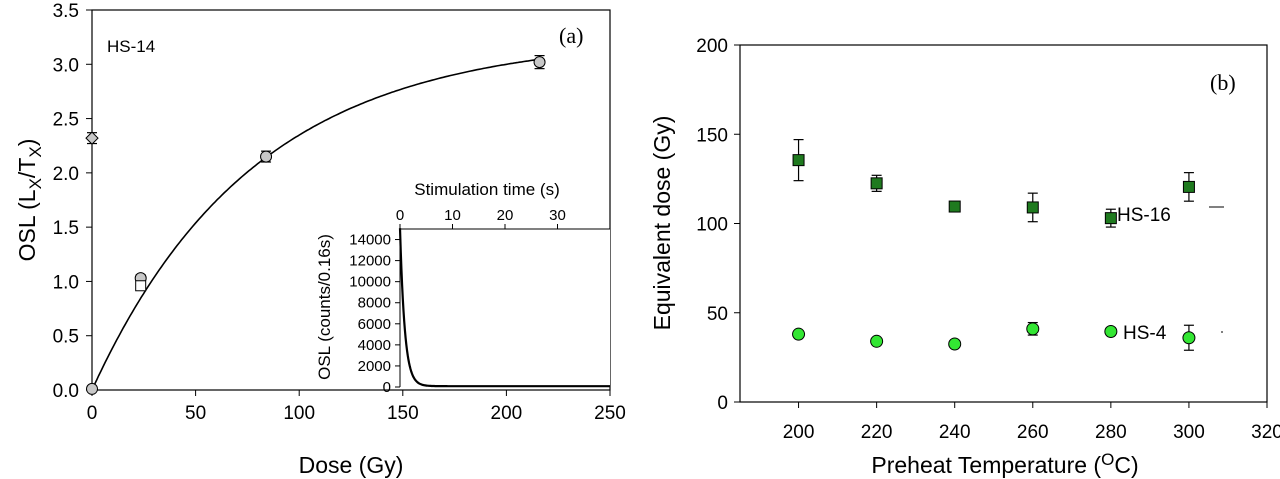 The height and width of the screenshot is (479, 1280). I want to click on x-tick-label: 320, so click(1265, 432).